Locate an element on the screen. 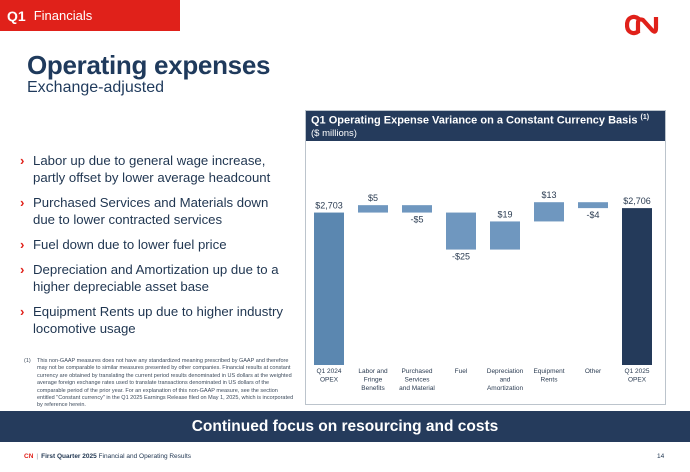  page-title: Operating expenses is located at coordinates (149, 65).